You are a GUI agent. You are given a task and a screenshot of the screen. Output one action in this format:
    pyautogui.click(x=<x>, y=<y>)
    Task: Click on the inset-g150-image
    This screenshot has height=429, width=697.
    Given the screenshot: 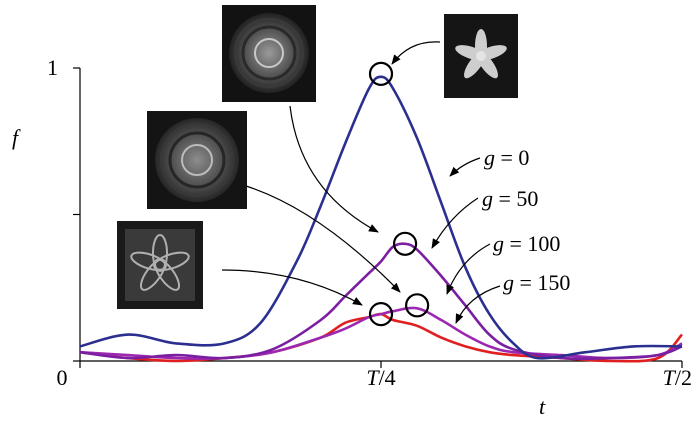 What is the action you would take?
    pyautogui.click(x=160, y=265)
    